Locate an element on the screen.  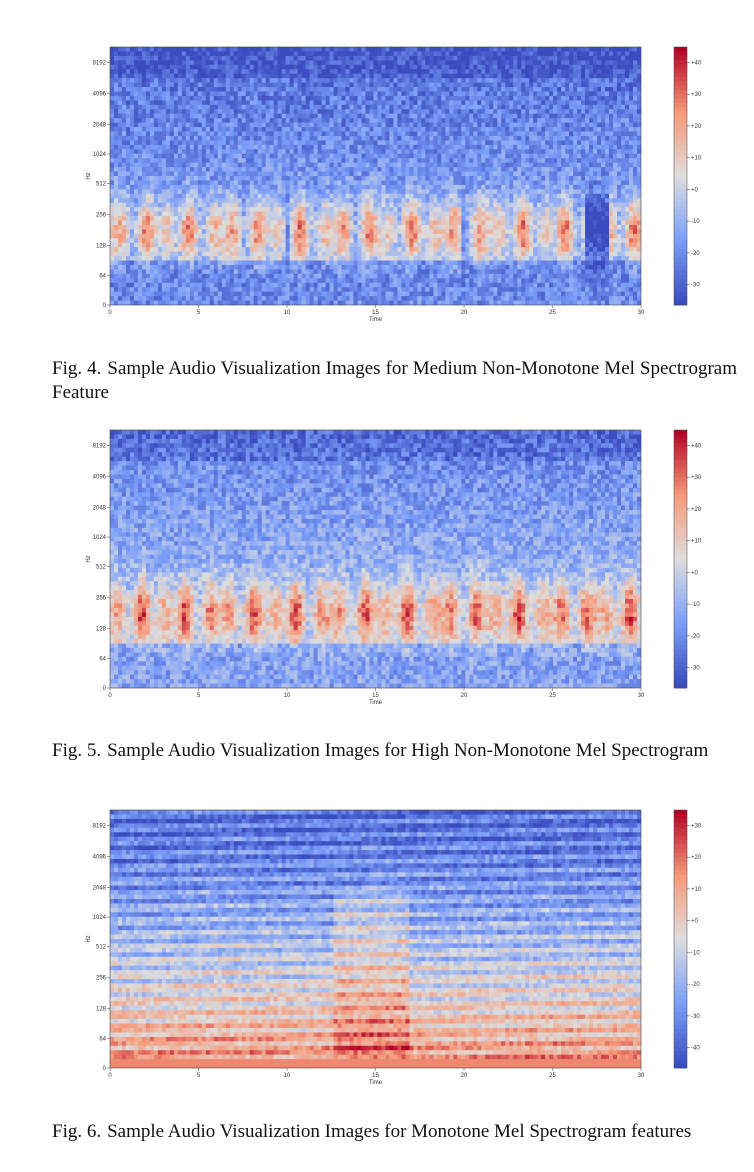
colorbar-tick-label: -40 is located at coordinates (695, 1049).